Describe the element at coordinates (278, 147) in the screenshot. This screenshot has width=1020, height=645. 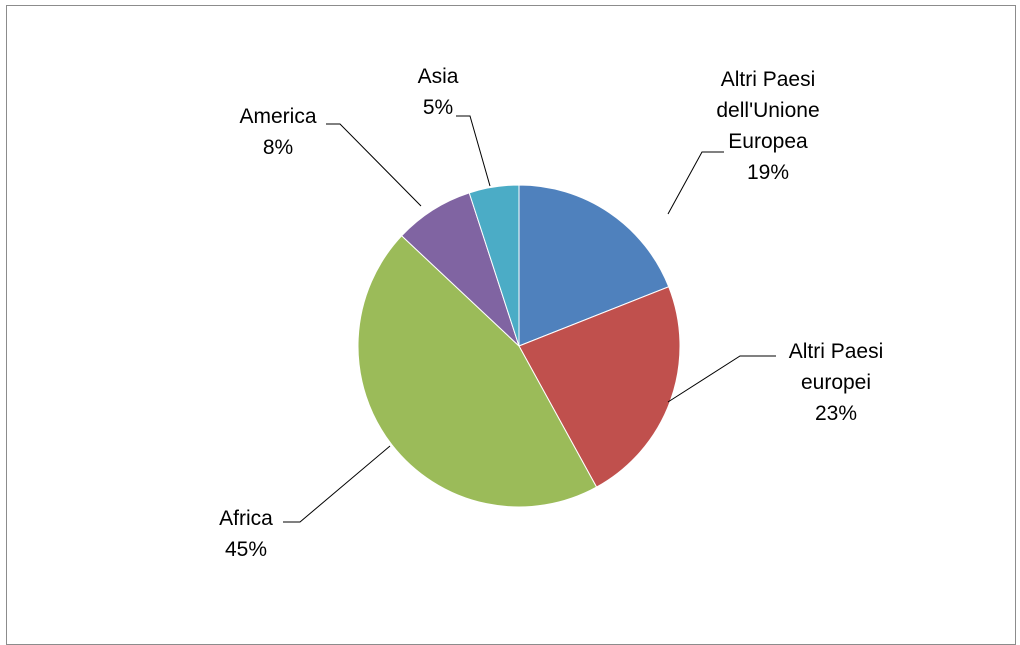
I see `slice-percent-3: 8%` at that location.